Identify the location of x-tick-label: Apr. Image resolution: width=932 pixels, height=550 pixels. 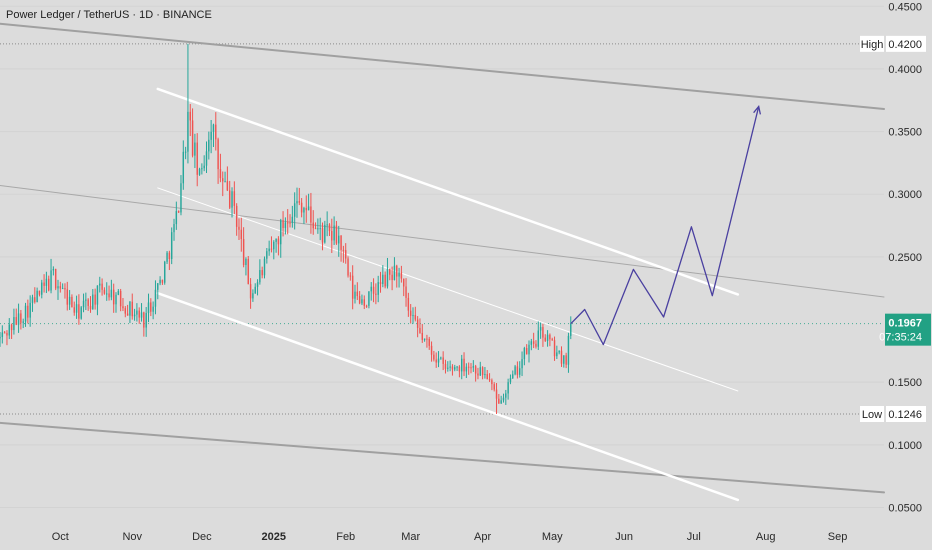
(482, 537).